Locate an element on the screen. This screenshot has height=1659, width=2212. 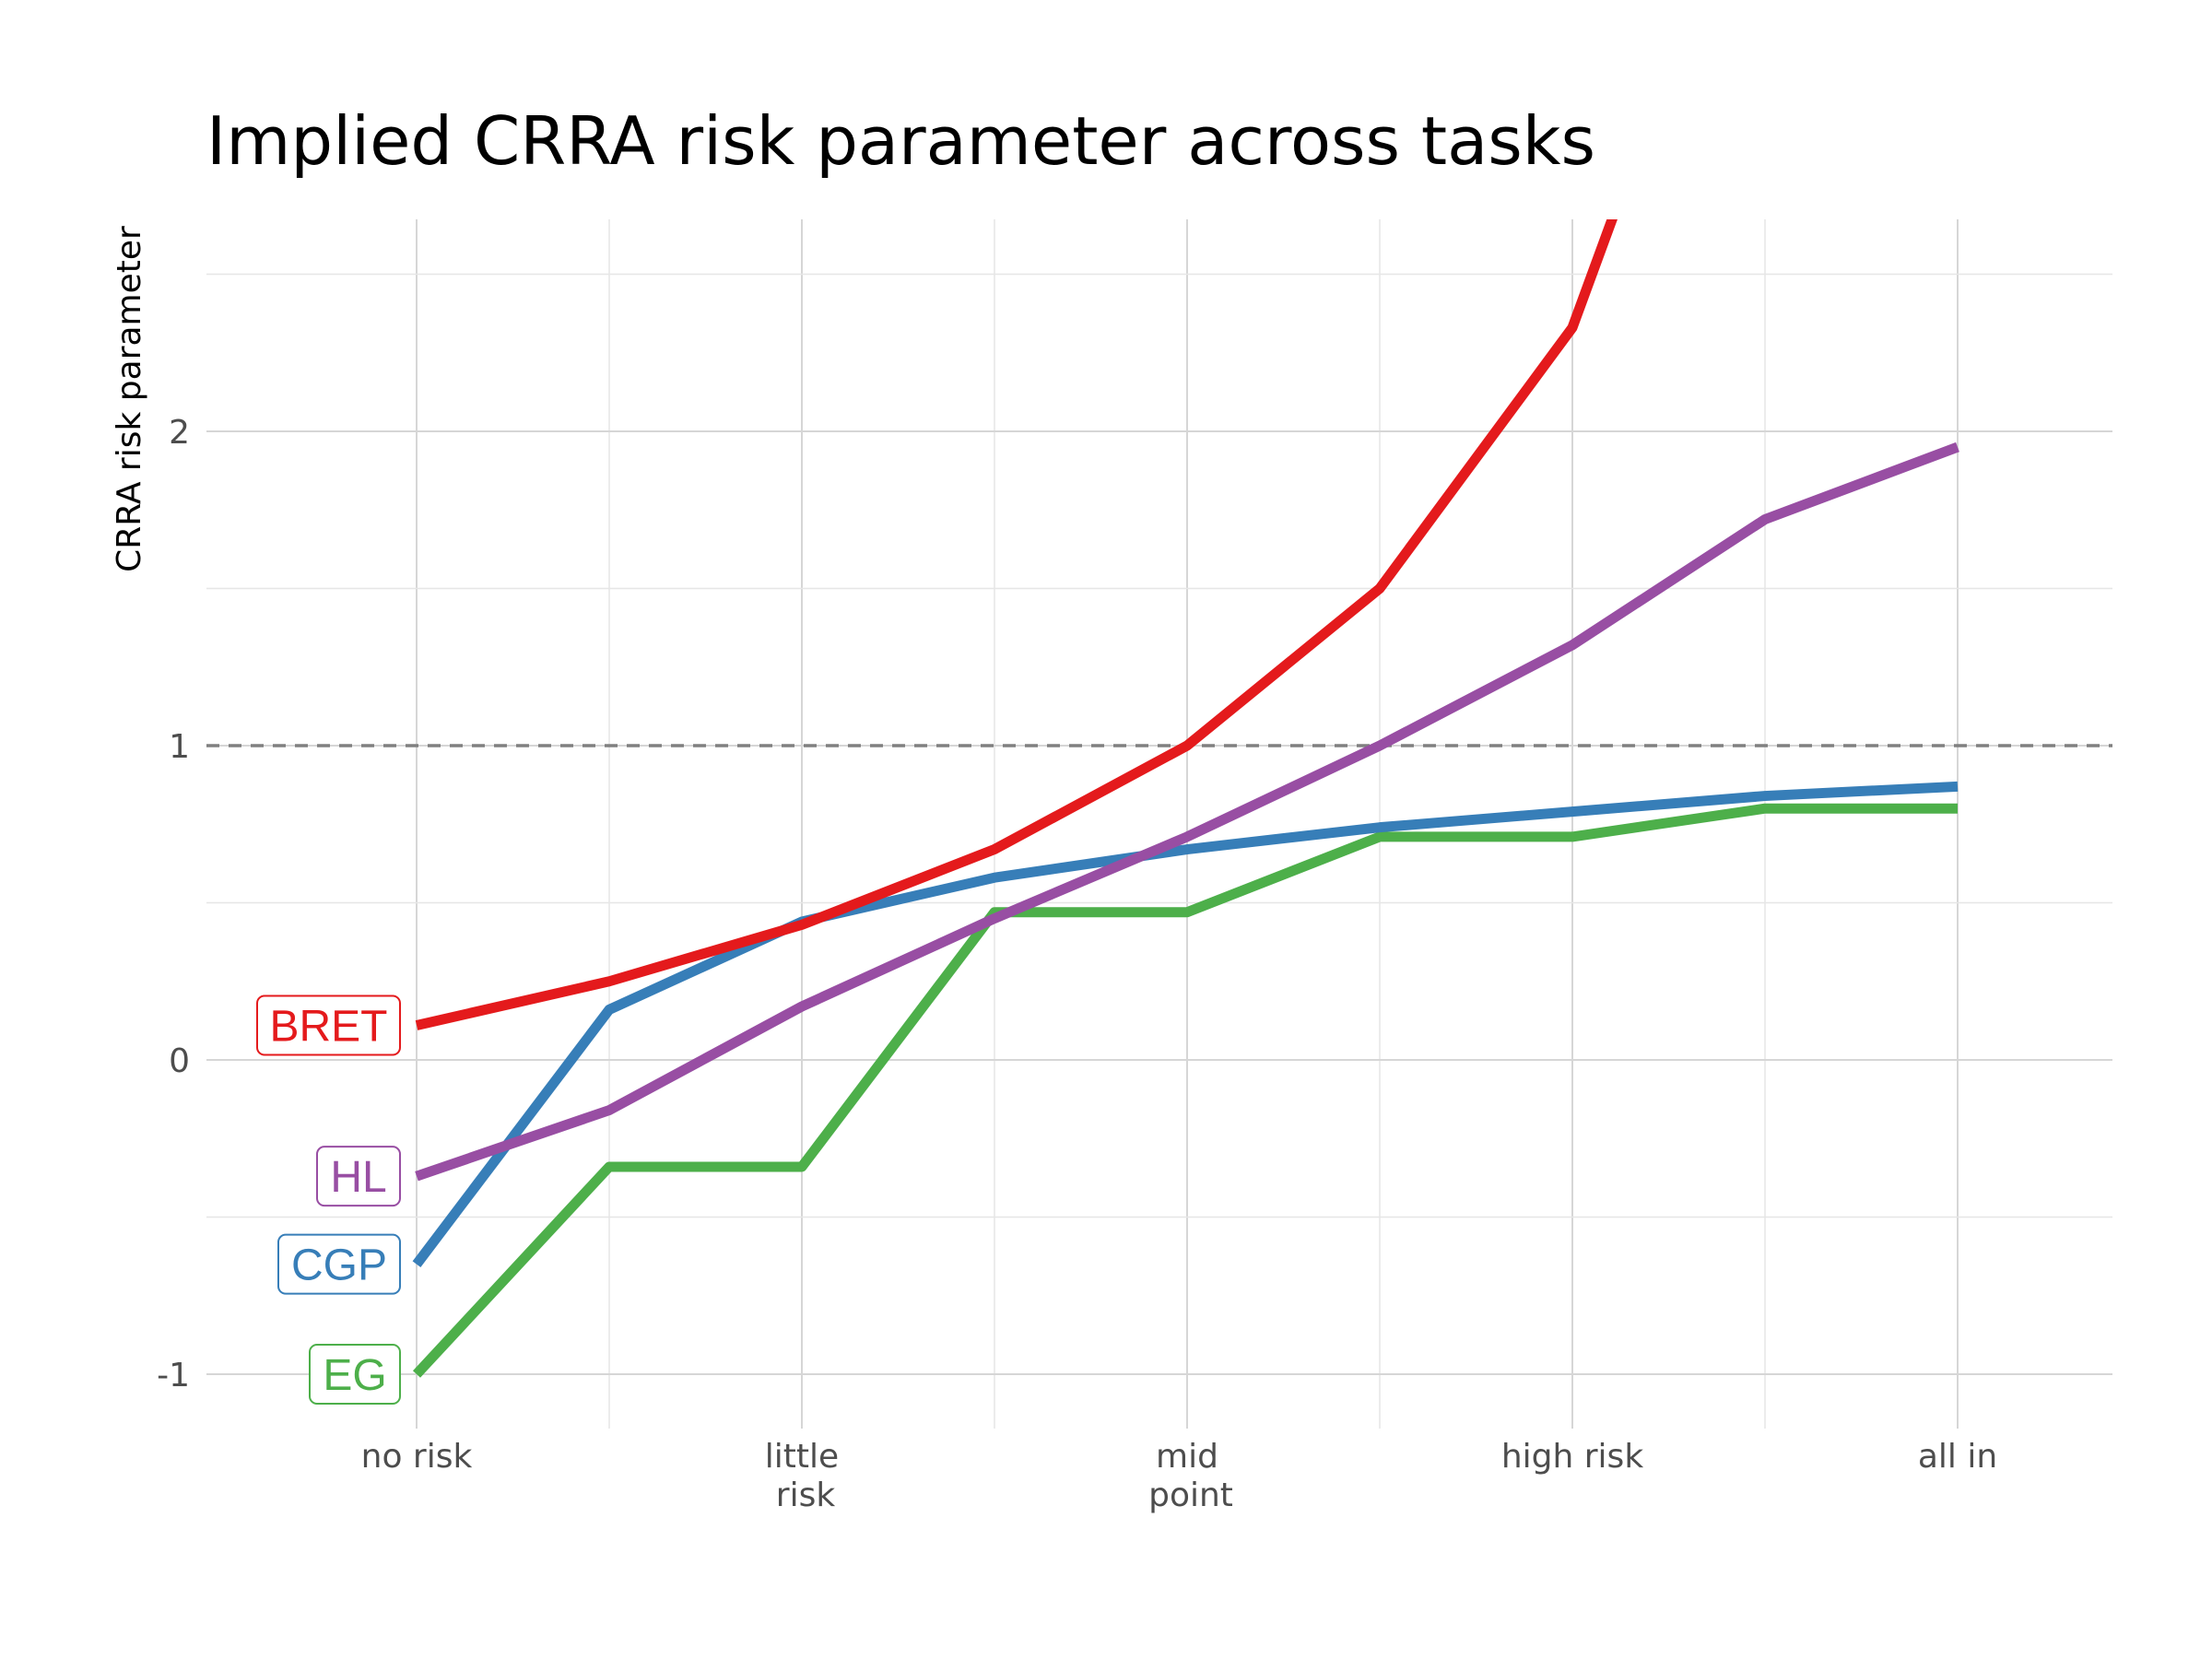
series-labels: BRET HL CGP EG is located at coordinates (328, 1199).